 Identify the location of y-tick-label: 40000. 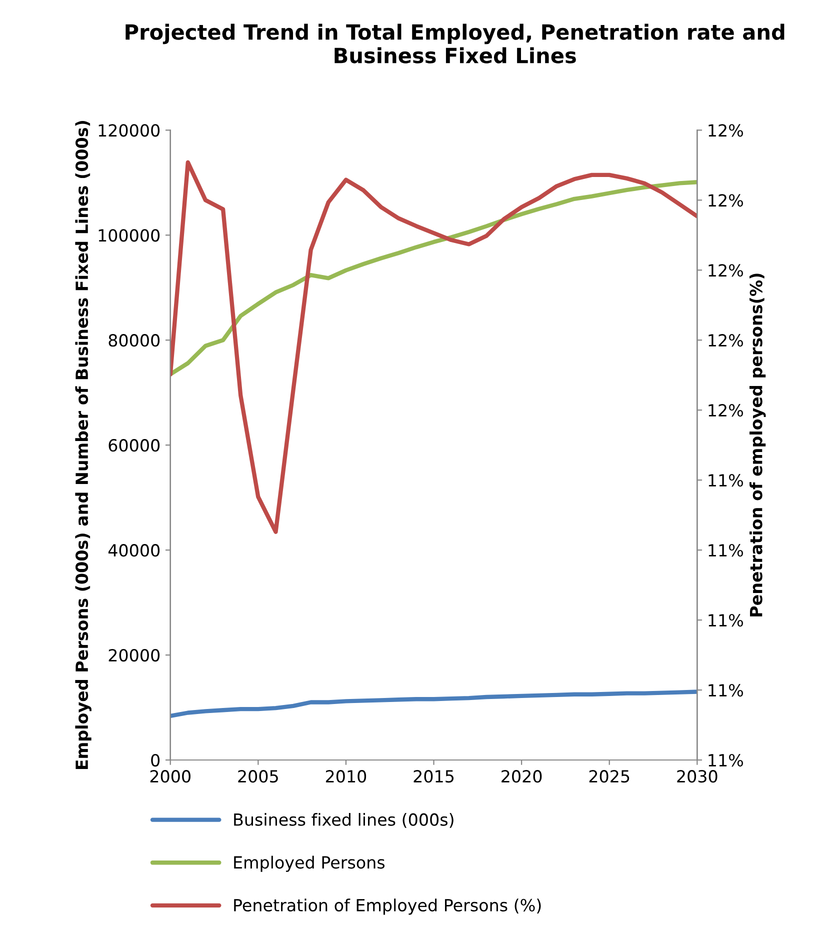
(134, 550).